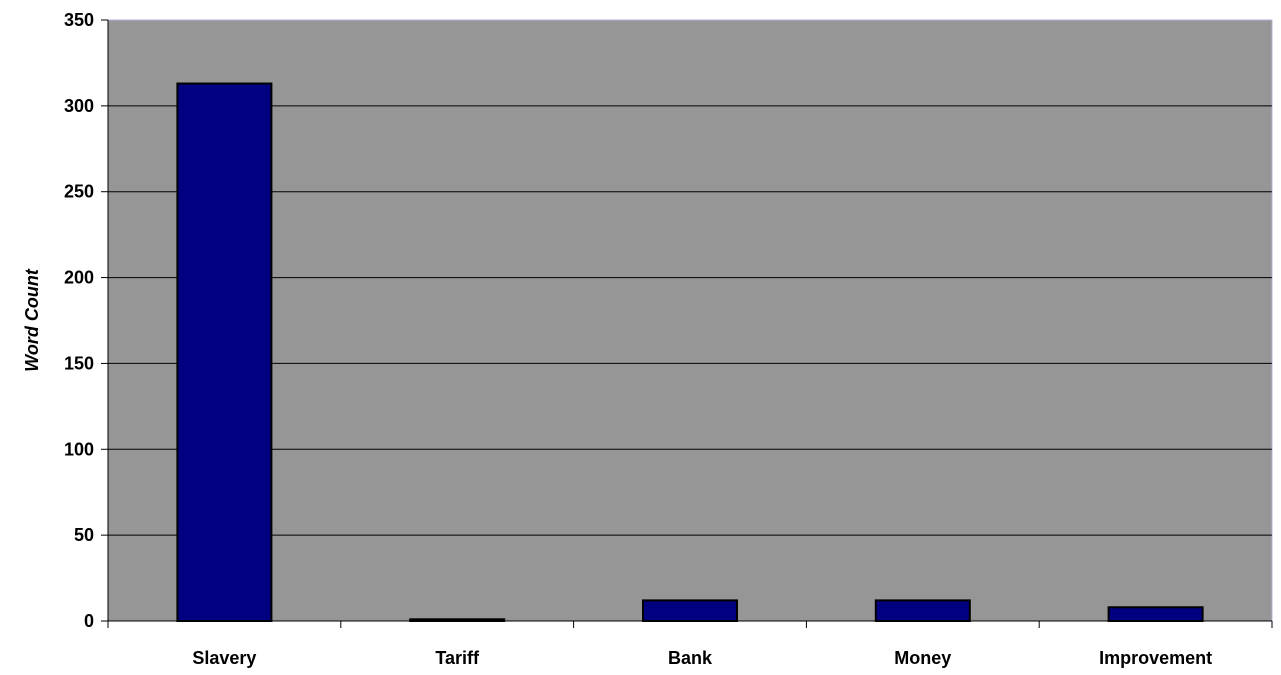 This screenshot has height=675, width=1281. I want to click on bar-bank, so click(690, 611).